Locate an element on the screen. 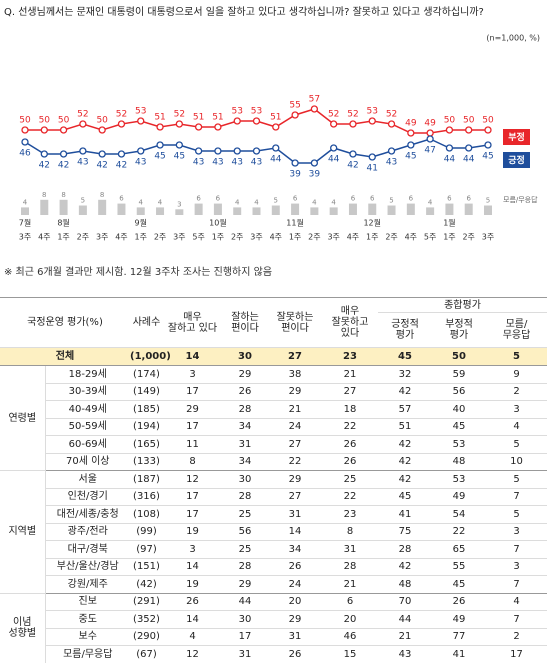 The width and height of the screenshot is (547, 663). chart-subtitle: (n=1,000, %) is located at coordinates (513, 38).